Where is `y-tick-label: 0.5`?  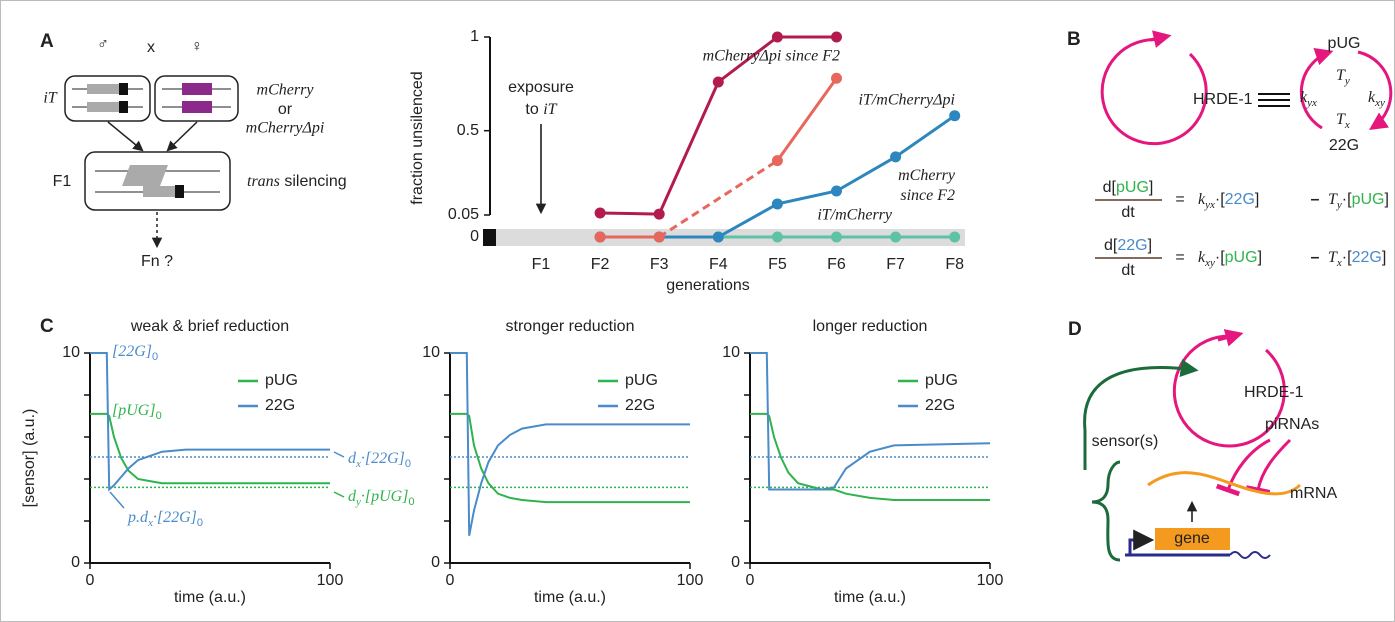 y-tick-label: 0.5 is located at coordinates (468, 130).